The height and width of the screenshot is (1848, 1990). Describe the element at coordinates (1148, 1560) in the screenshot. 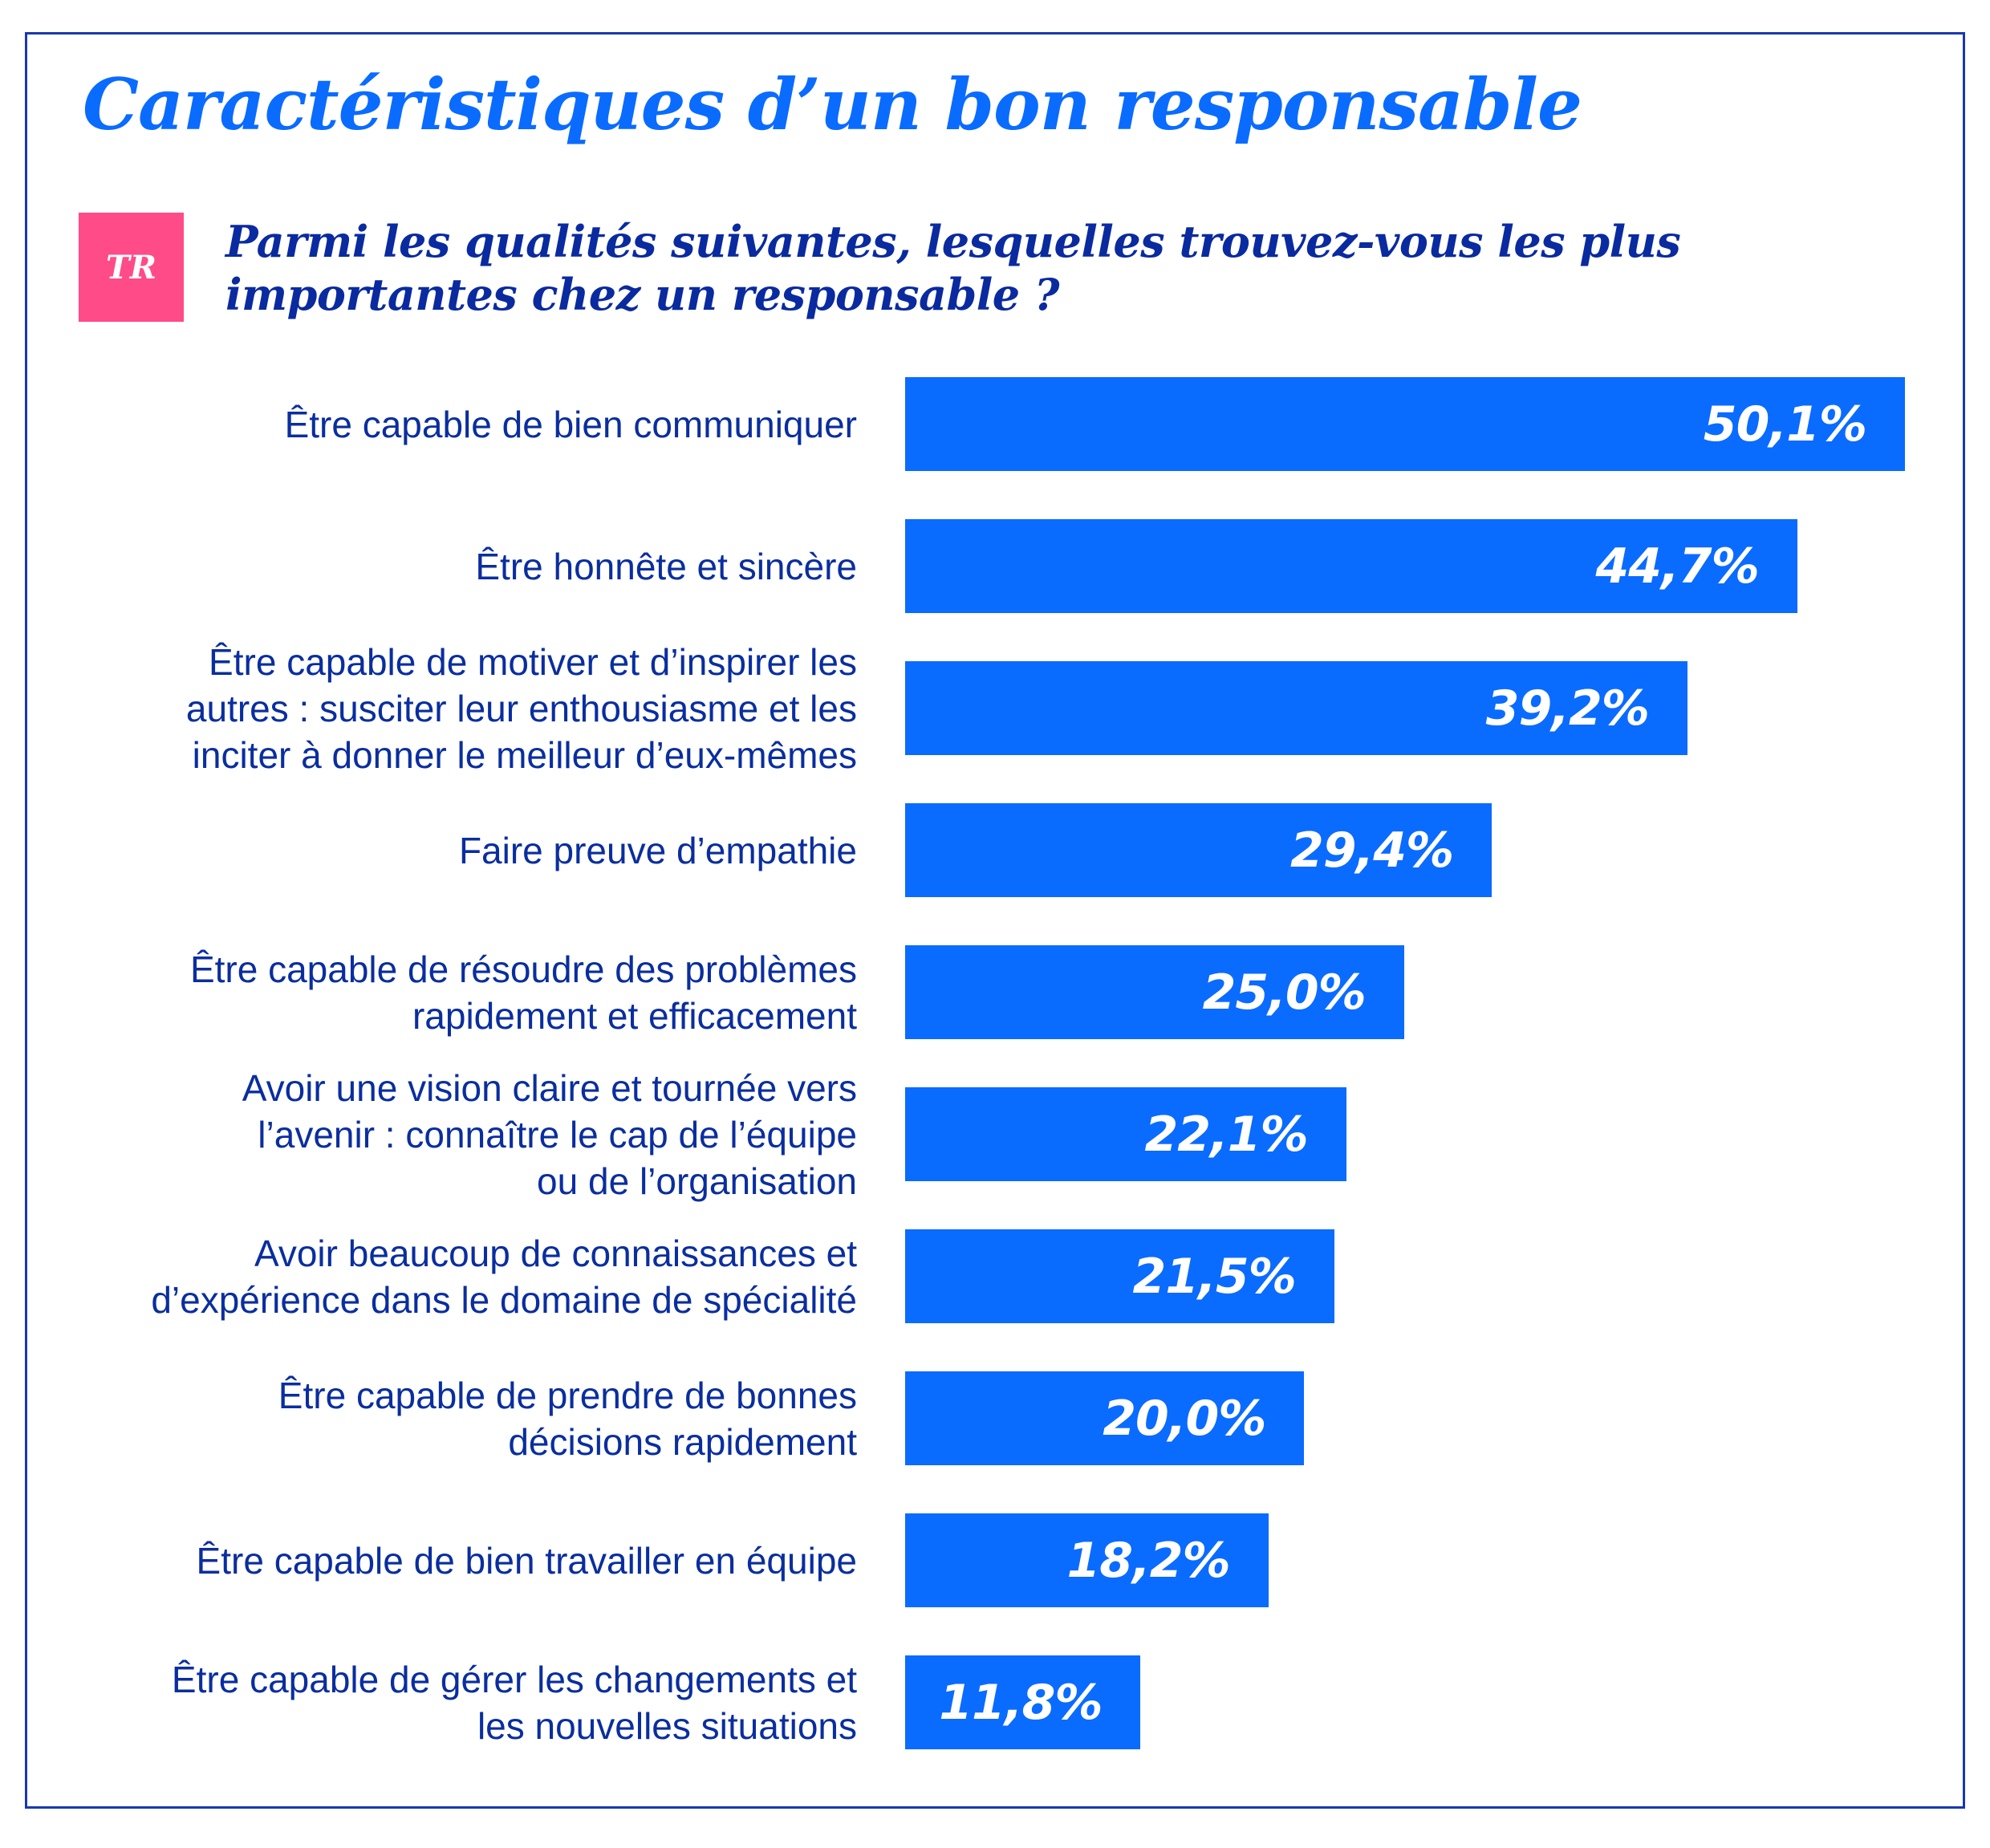

I see `bar-value-label: 18,2%` at that location.